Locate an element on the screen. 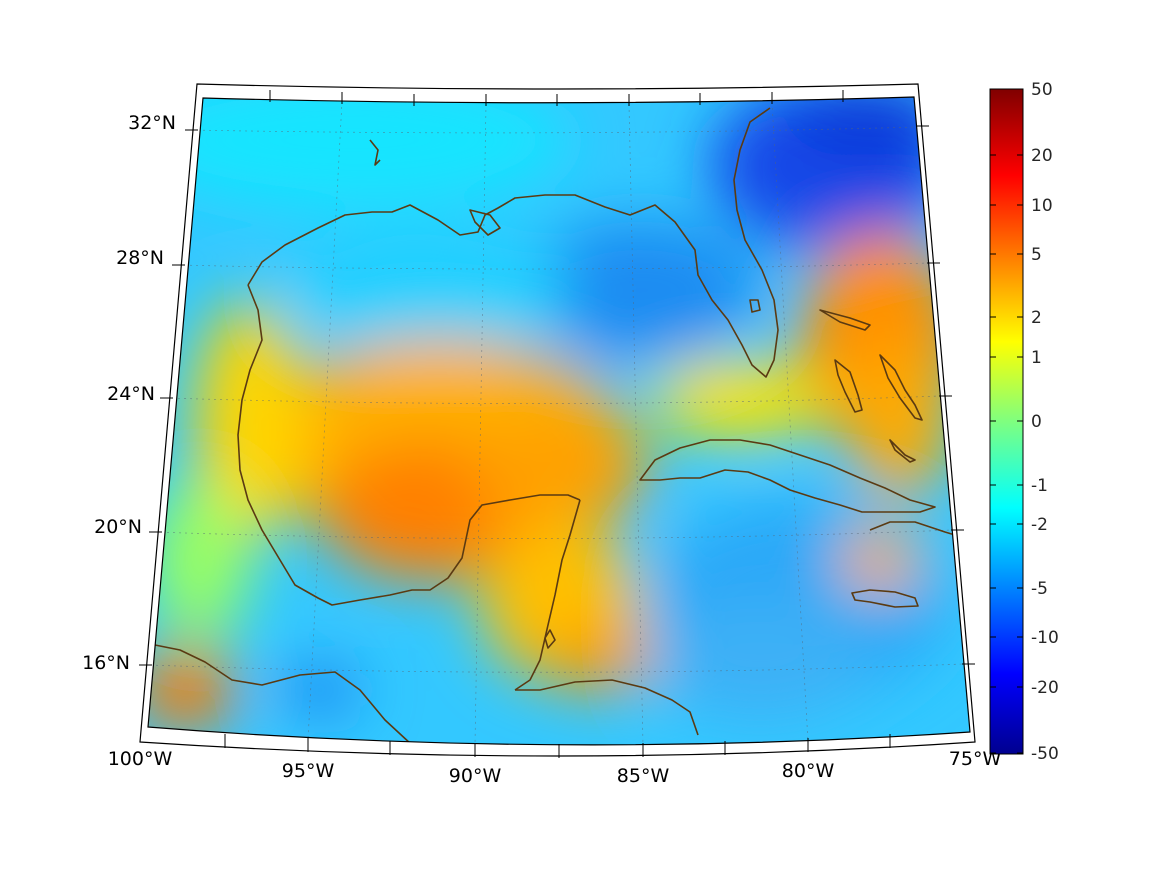 Image resolution: width=1167 pixels, height=875 pixels. colorbar-label: 0 is located at coordinates (1036, 422).